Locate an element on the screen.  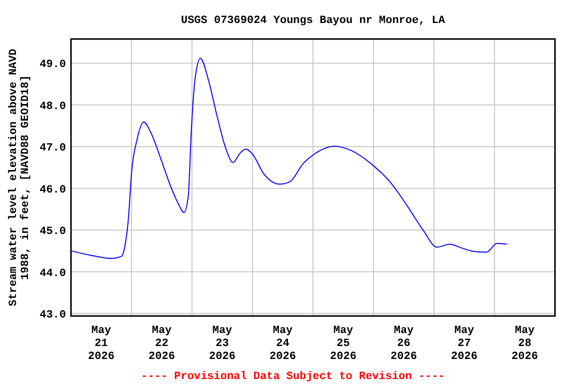
y-axis-title: Stream water level elevation above NAVD 1988, in feet, [NAVD88 GEOID18] is located at coordinates (20, 177).